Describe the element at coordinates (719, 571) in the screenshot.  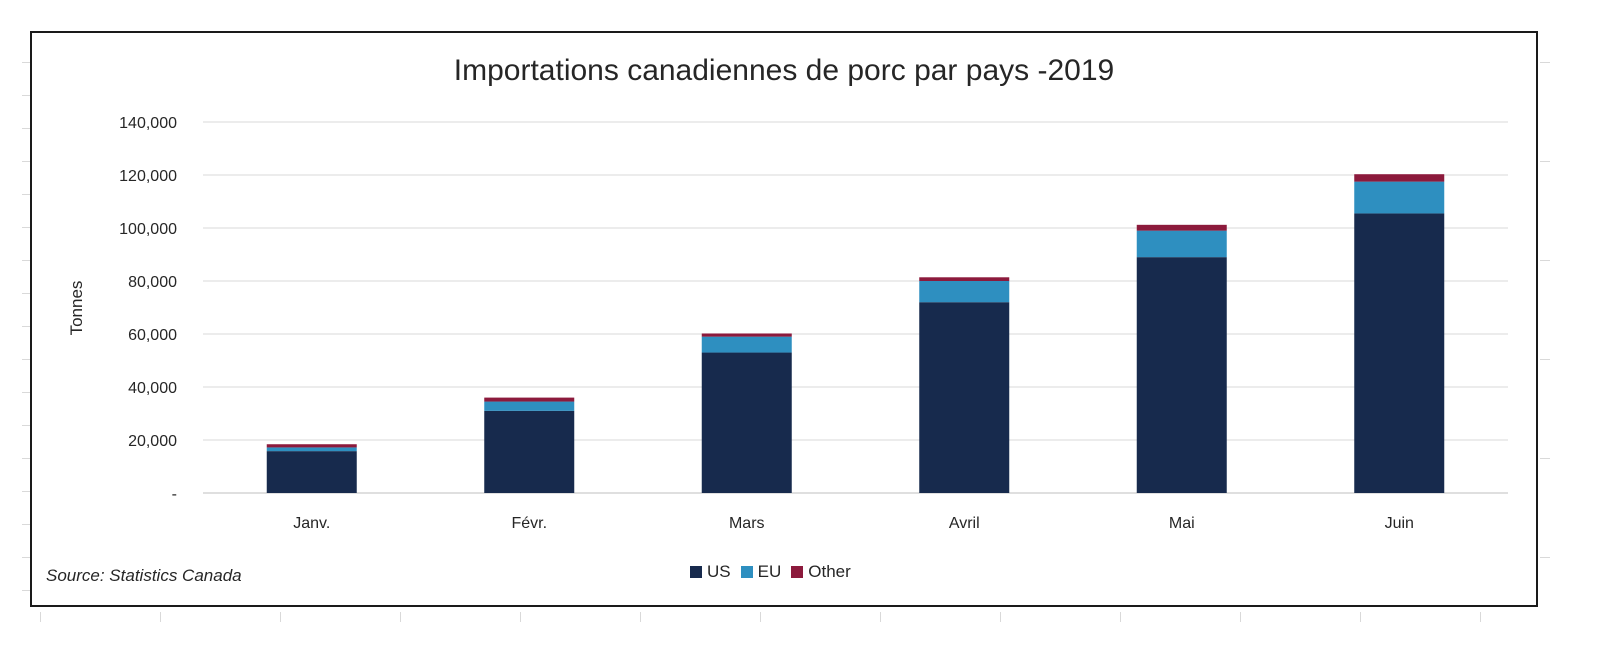
I see `legend-label-us: US` at that location.